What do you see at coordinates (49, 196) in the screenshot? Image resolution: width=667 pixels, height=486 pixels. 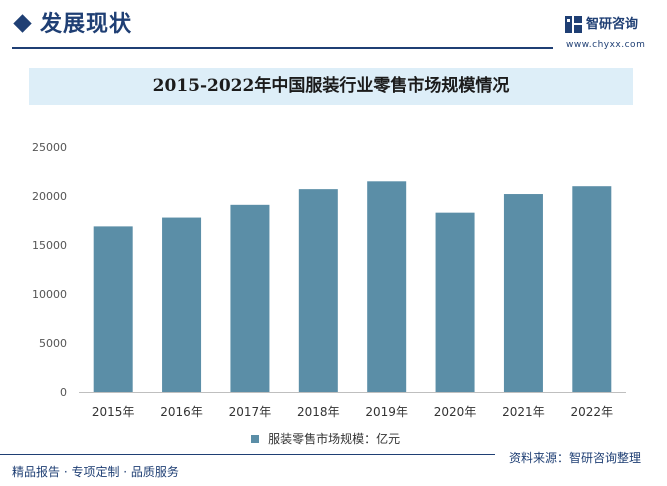 I see `y-tick-label: 20000` at bounding box center [49, 196].